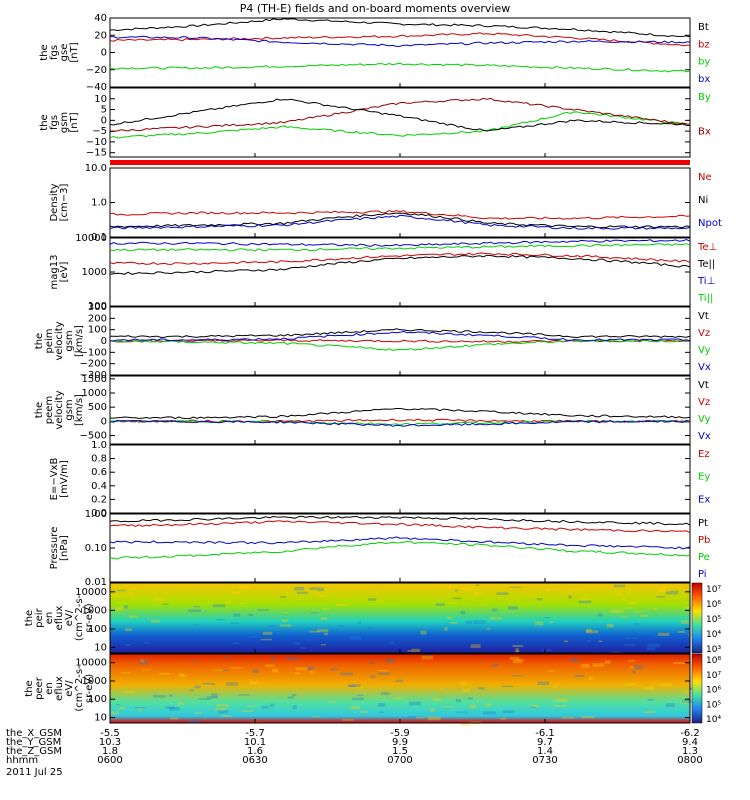  Describe the element at coordinates (59, 340) in the screenshot. I see `y-axis-label: velocity` at that location.